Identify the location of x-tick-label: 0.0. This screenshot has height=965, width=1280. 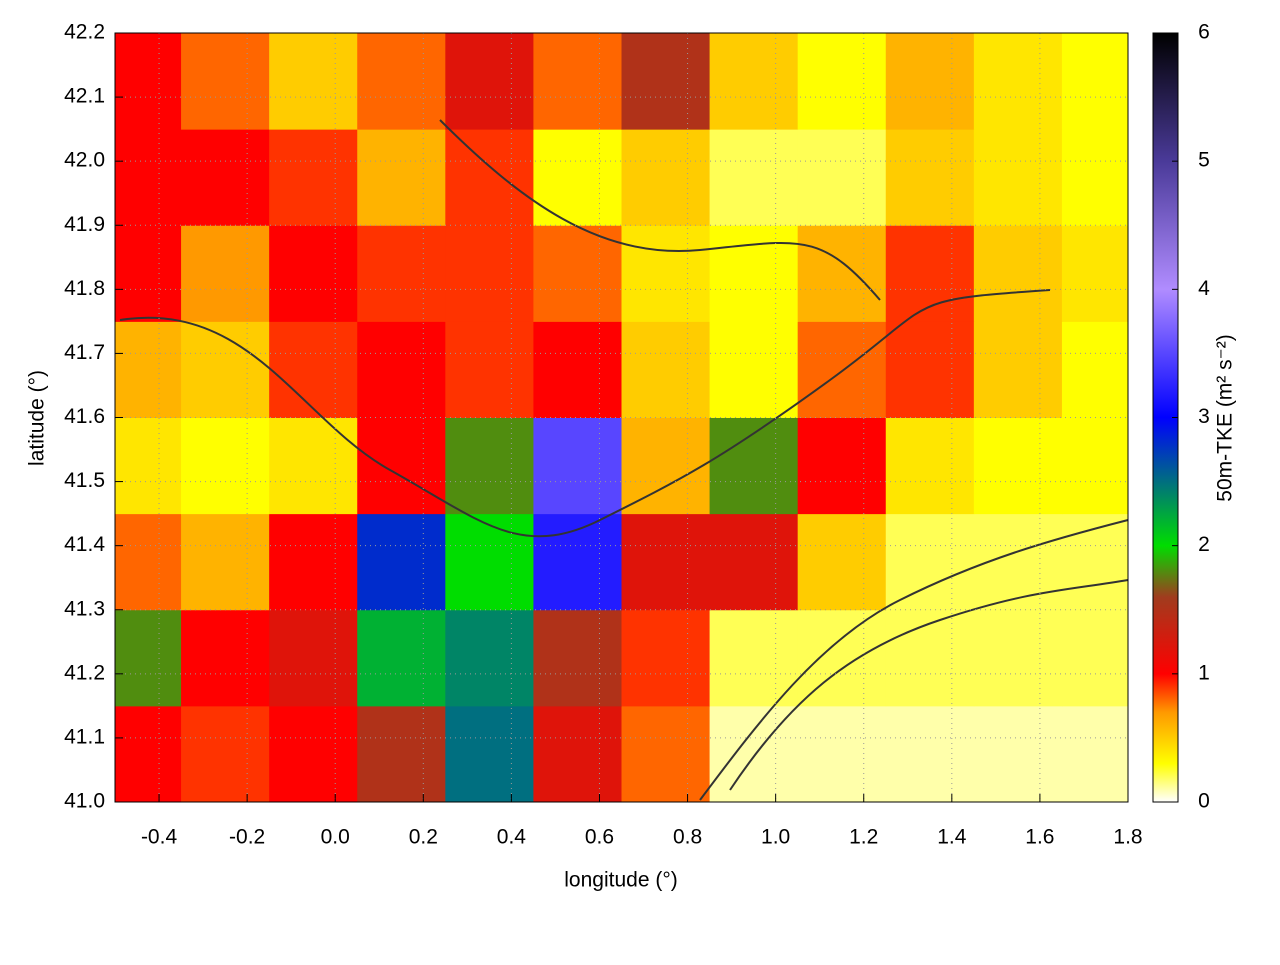
(335, 837).